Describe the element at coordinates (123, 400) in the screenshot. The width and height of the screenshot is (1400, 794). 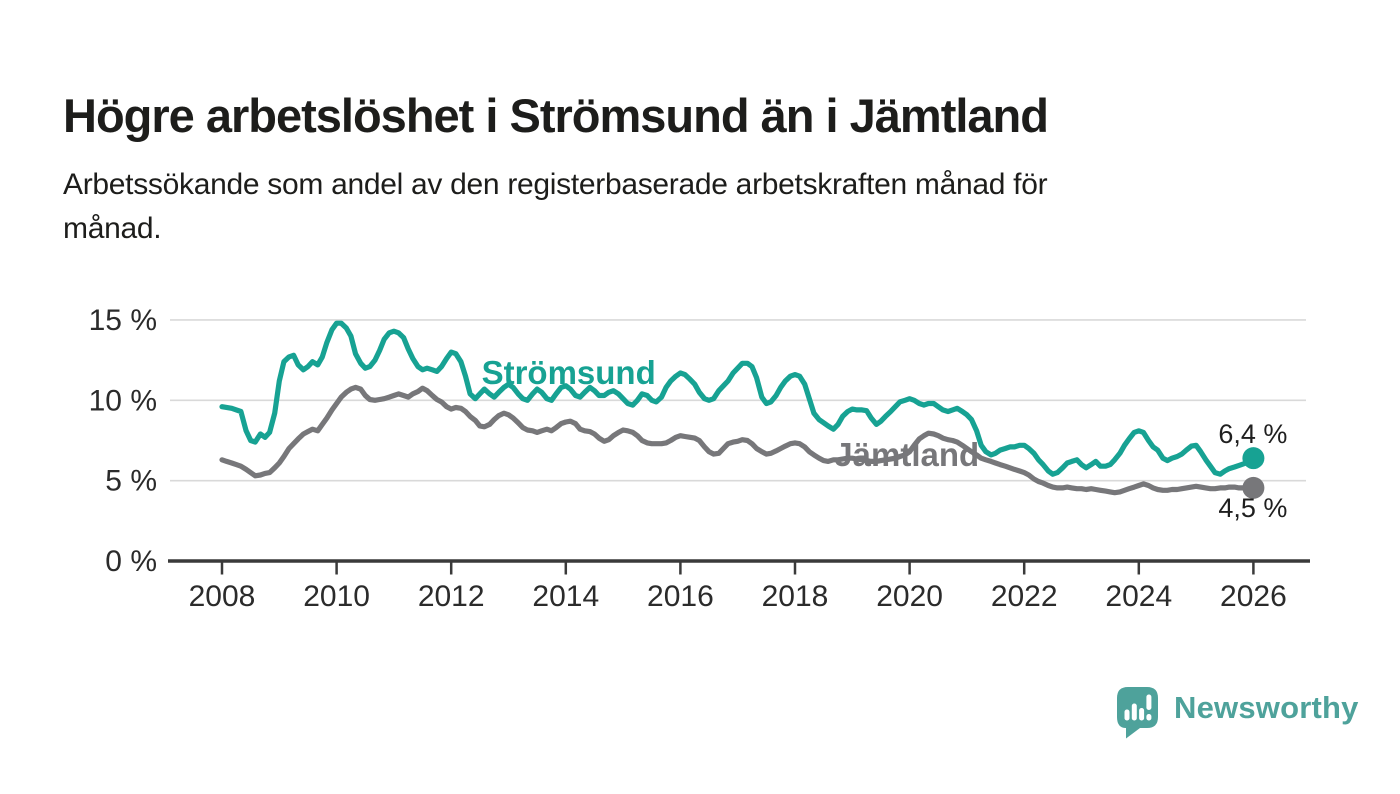
I see `y-axis-tick-label: 10 %` at that location.